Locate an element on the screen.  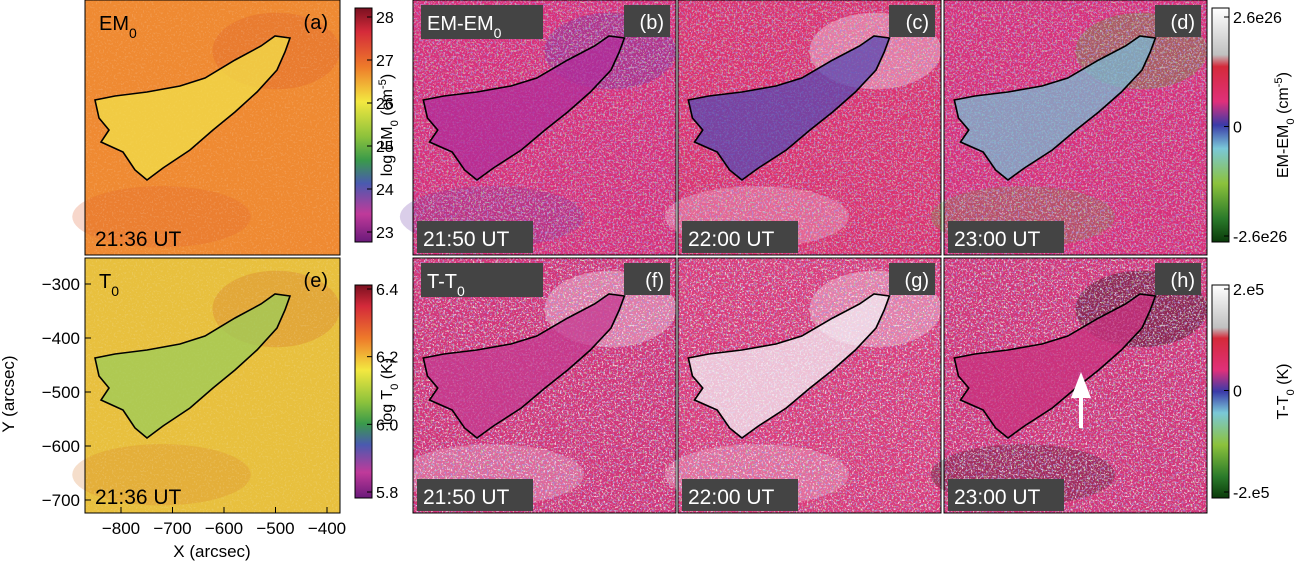
panel-title-part: EM-EM is located at coordinates (460, 24).